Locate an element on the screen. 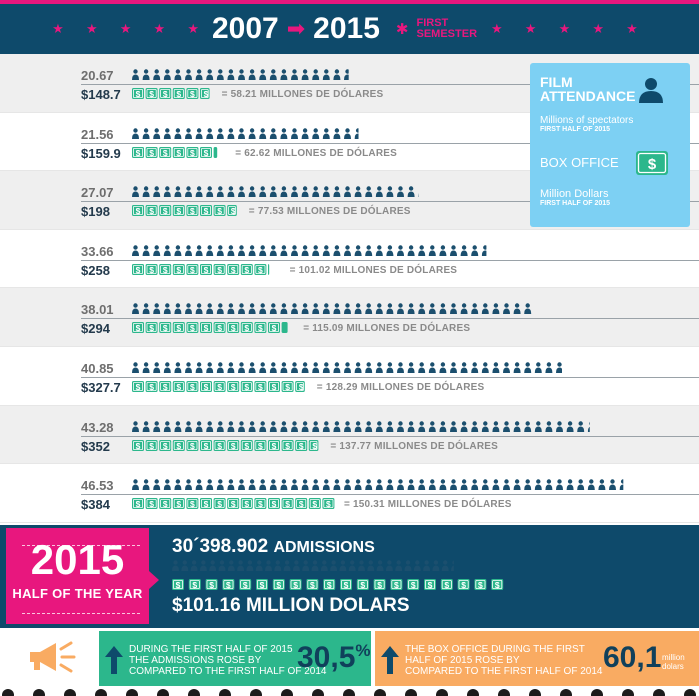 The width and height of the screenshot is (699, 696). up-arrow-icon is located at coordinates (390, 660).